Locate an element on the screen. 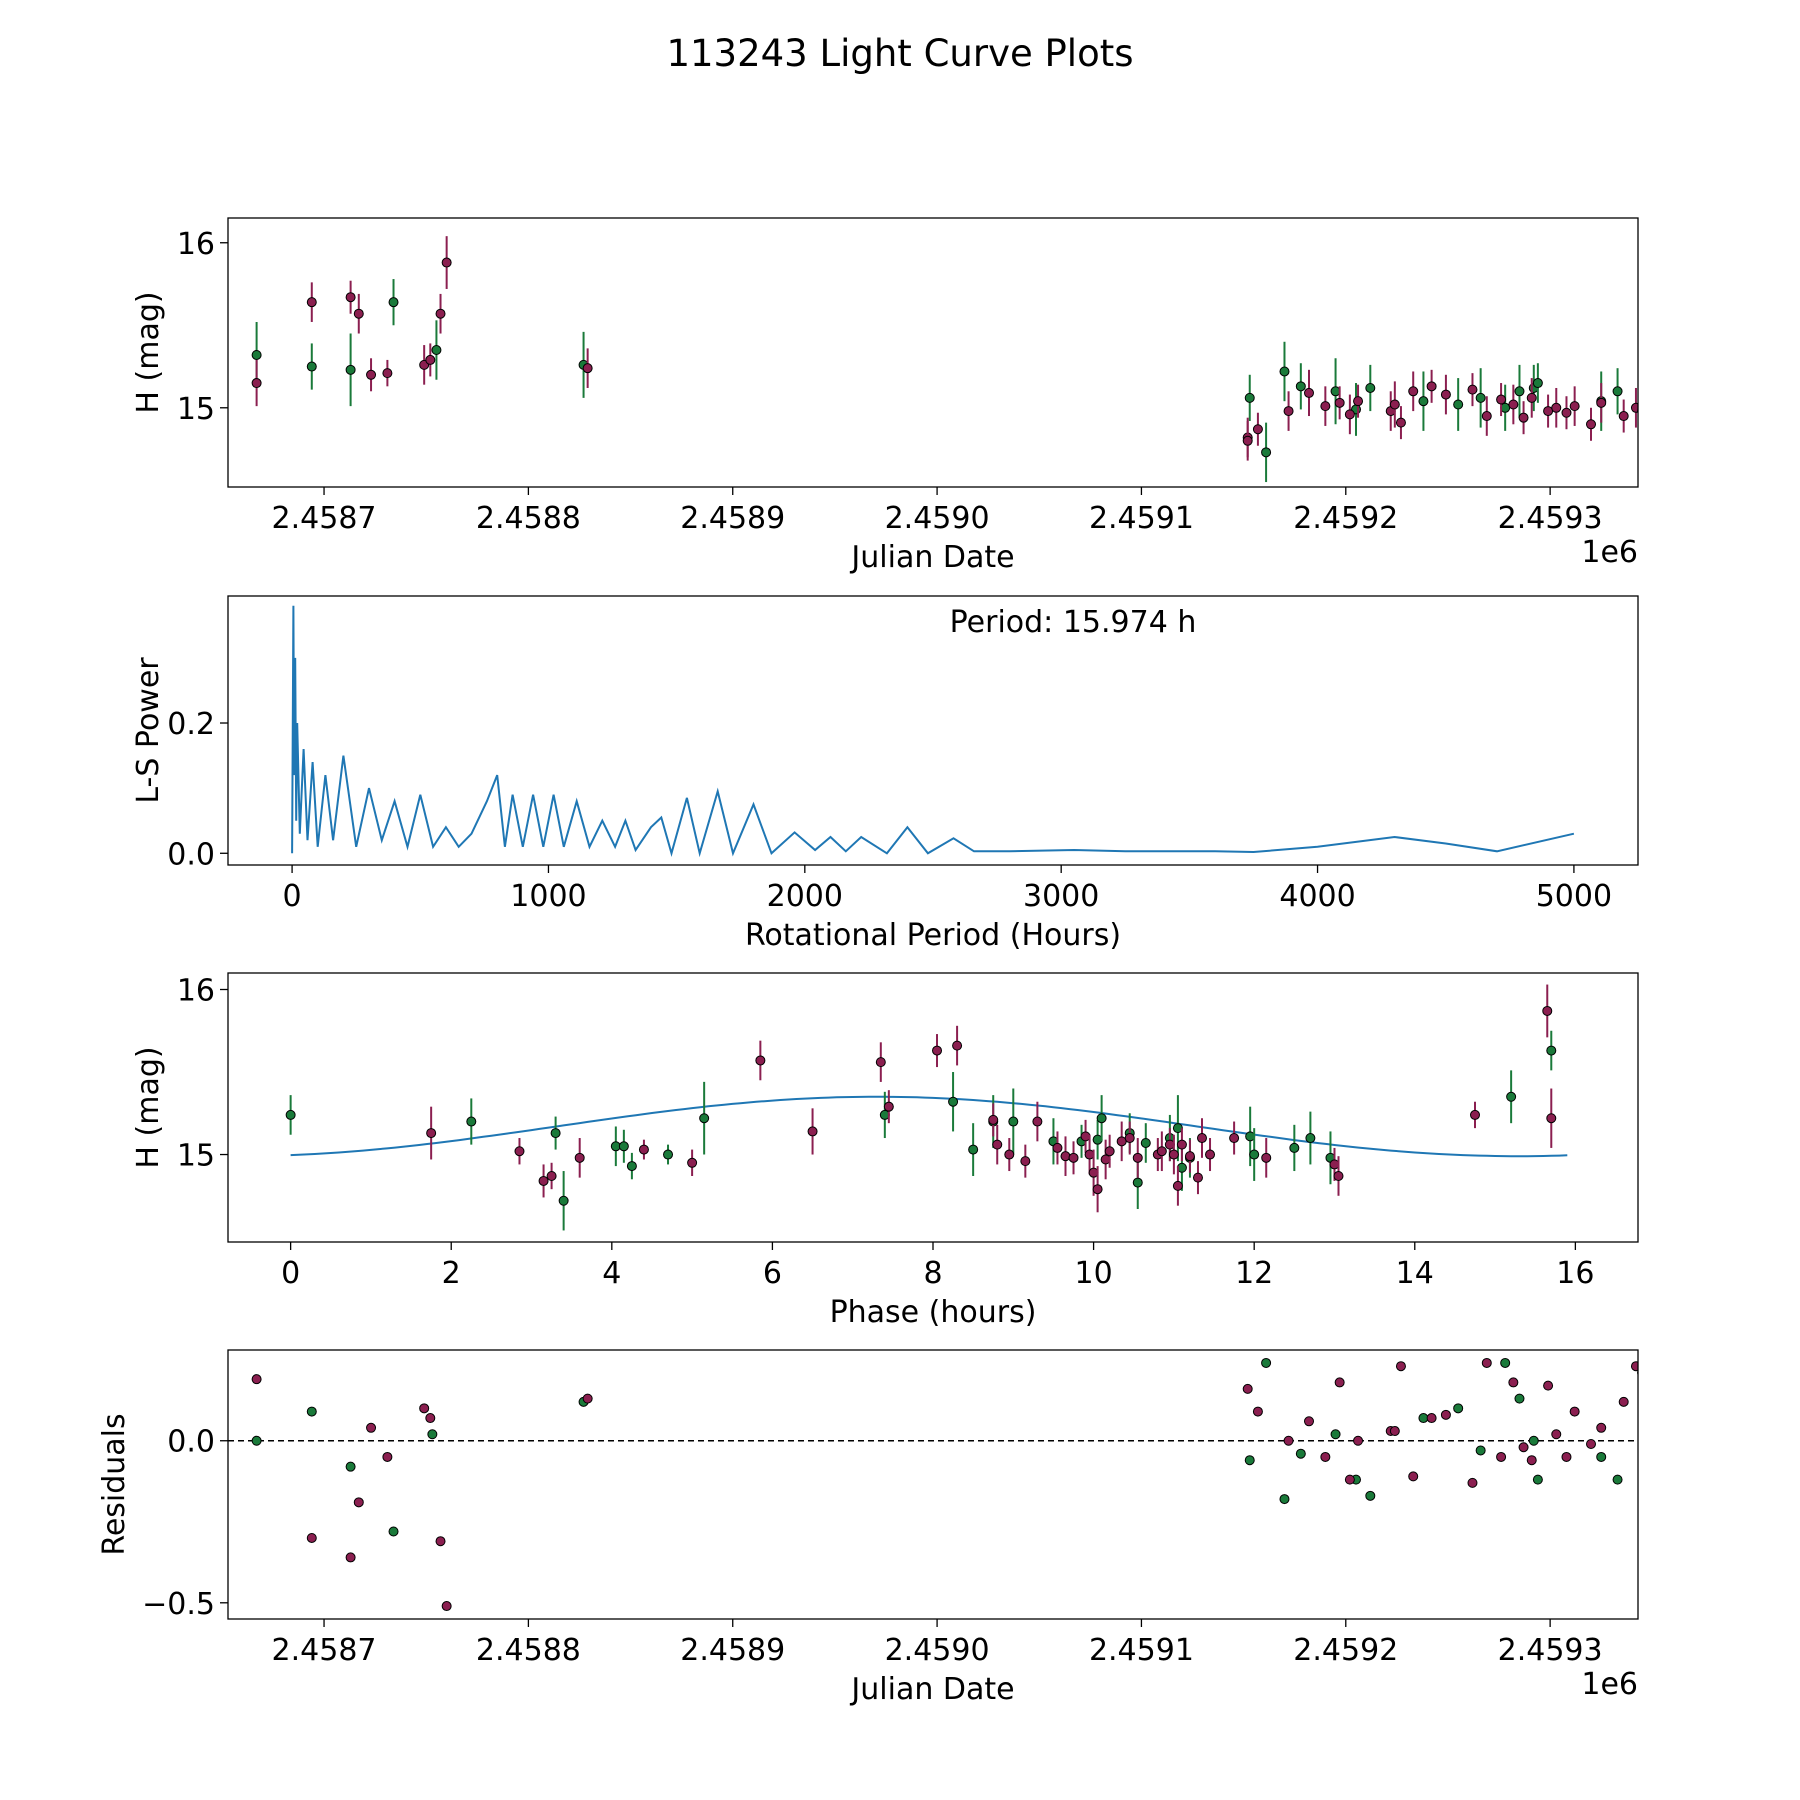 This screenshot has width=1800, height=1800. x-tick-label: 14 is located at coordinates (1415, 1273).